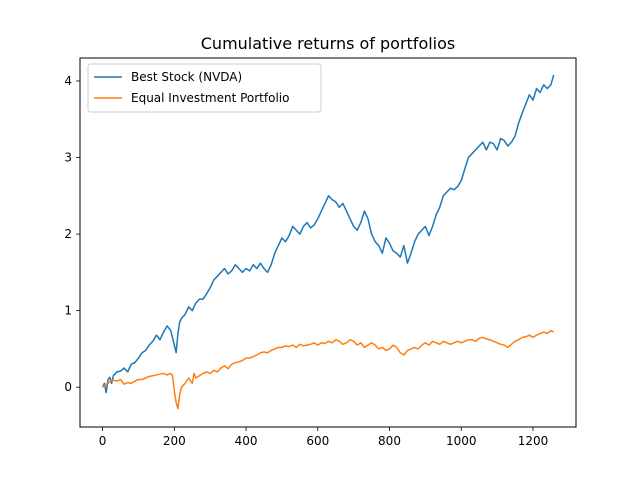 This screenshot has width=640, height=484. I want to click on y-tick-label: 4, so click(68, 81).